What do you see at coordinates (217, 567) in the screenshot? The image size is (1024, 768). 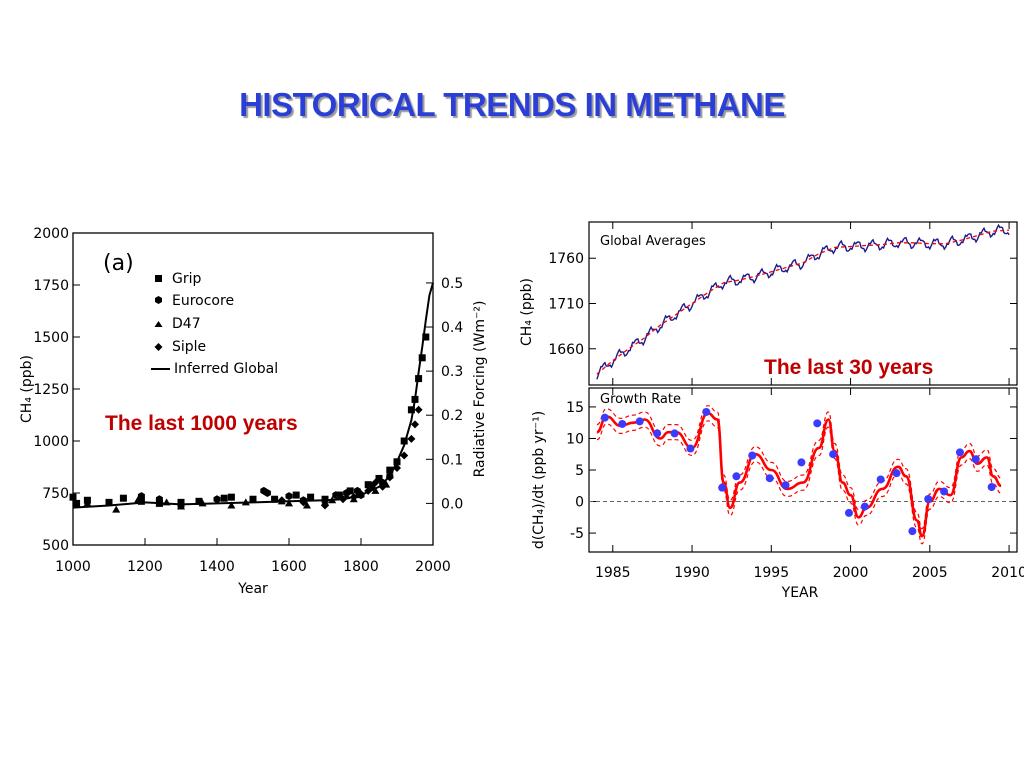 I see `left-x-tick-label: 1400` at bounding box center [217, 567].